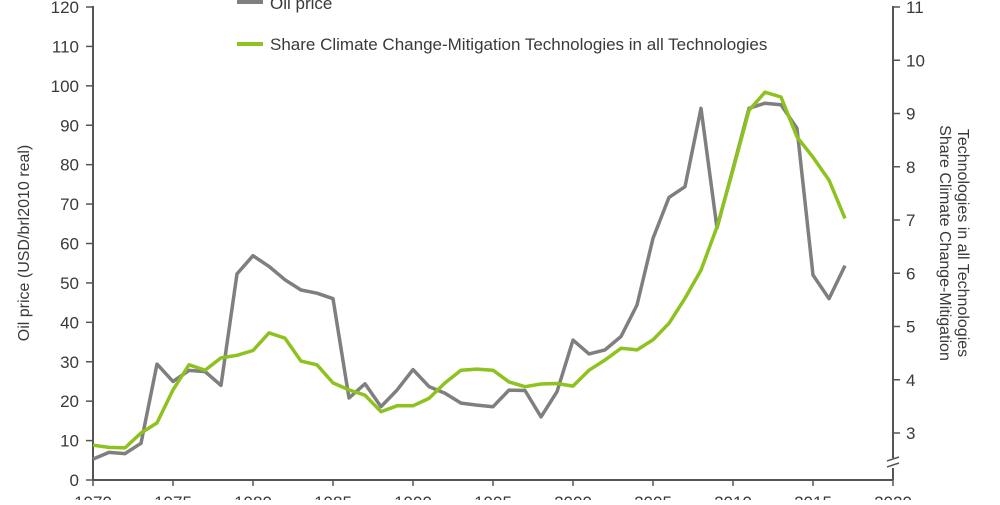 Image resolution: width=1000 pixels, height=505 pixels. What do you see at coordinates (69, 441) in the screenshot?
I see `y-tick-label: 10` at bounding box center [69, 441].